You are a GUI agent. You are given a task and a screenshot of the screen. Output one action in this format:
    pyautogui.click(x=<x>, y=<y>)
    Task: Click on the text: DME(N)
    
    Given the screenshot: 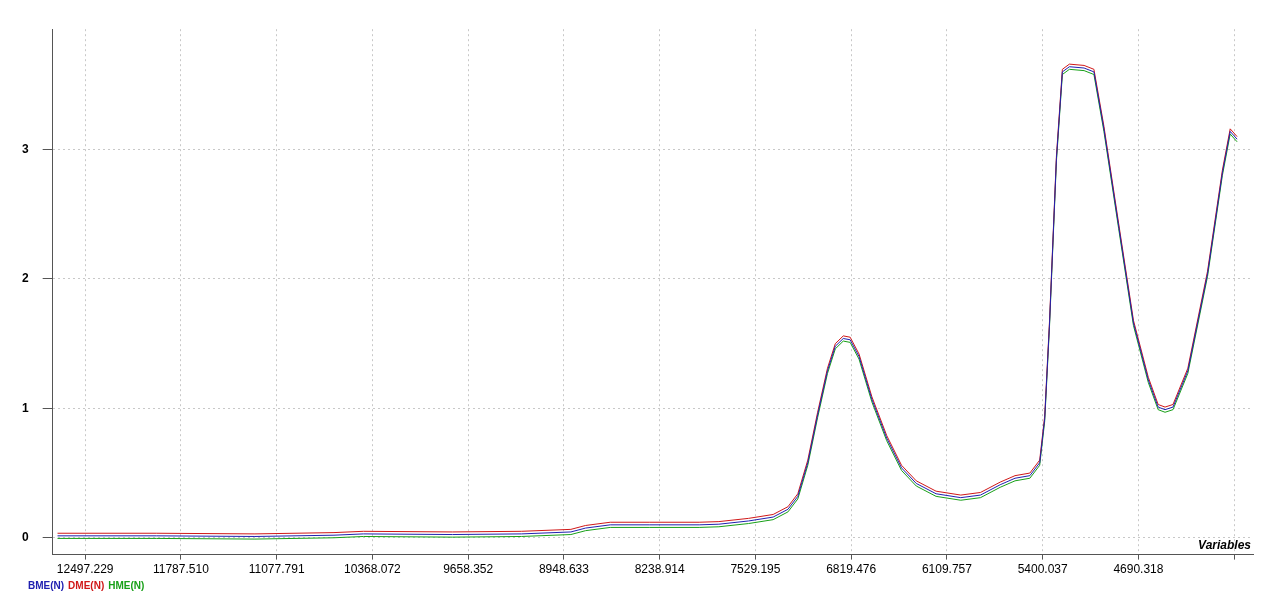 What is the action you would take?
    pyautogui.click(x=86, y=585)
    